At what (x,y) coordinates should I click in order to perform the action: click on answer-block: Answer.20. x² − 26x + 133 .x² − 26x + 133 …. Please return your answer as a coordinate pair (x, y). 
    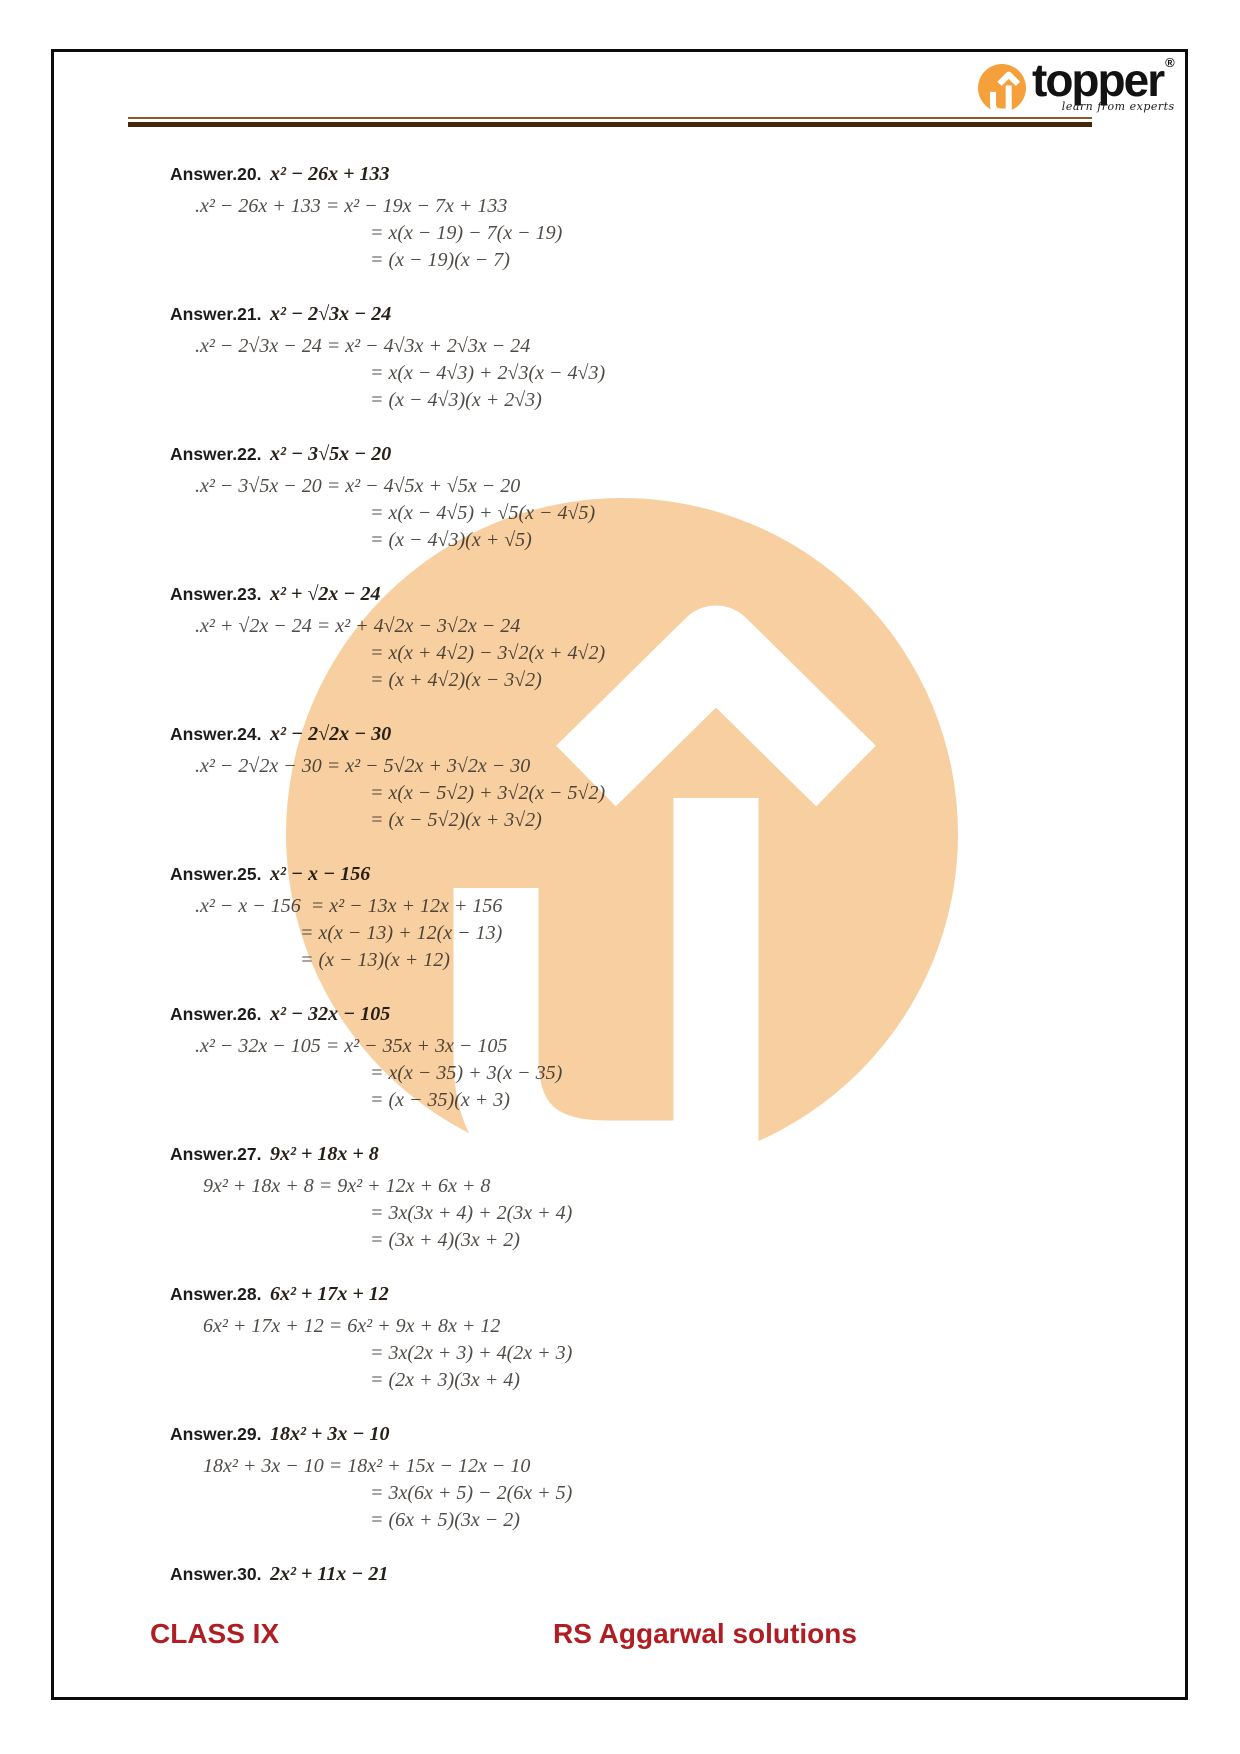
    Looking at the image, I should click on (550, 217).